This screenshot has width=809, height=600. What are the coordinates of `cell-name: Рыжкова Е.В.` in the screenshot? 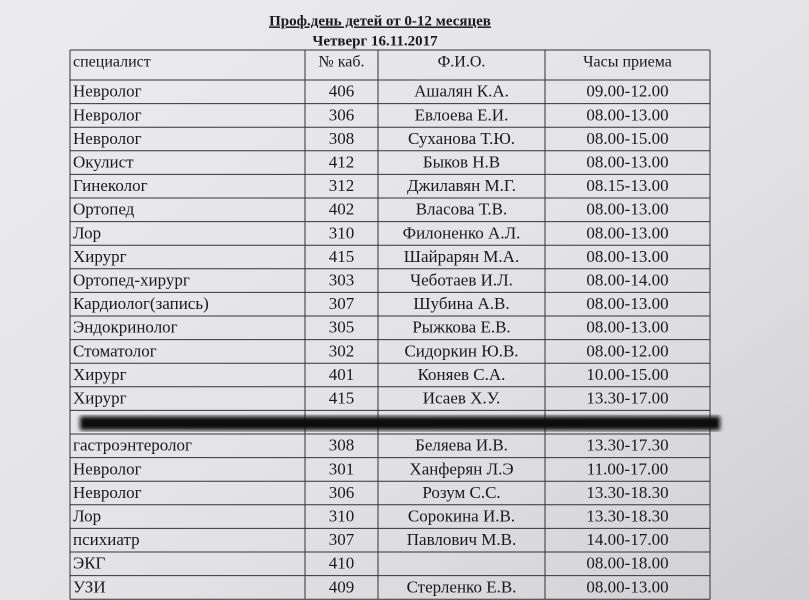 It's located at (461, 327).